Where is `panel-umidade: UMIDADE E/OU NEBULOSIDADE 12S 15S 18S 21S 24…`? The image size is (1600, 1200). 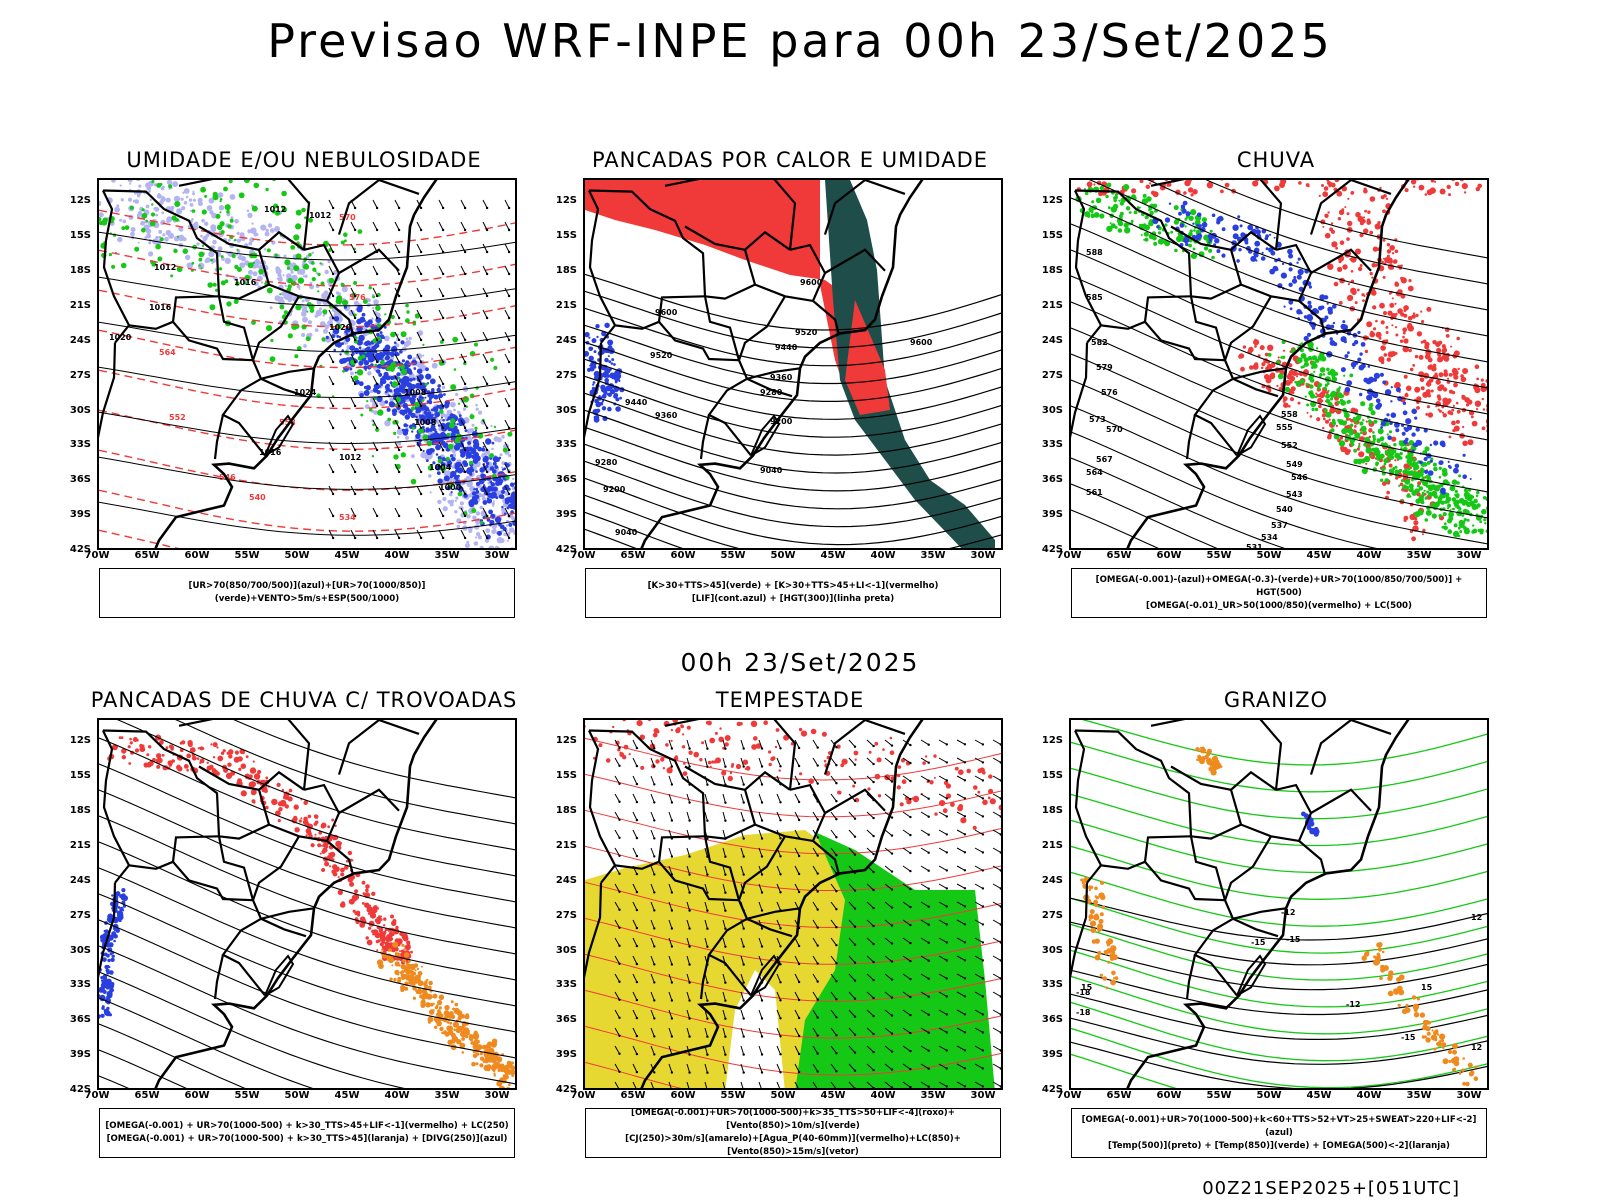
panel-umidade: UMIDADE E/OU NEBULOSIDADE 12S 15S 18S 21S 24… is located at coordinates (298, 388).